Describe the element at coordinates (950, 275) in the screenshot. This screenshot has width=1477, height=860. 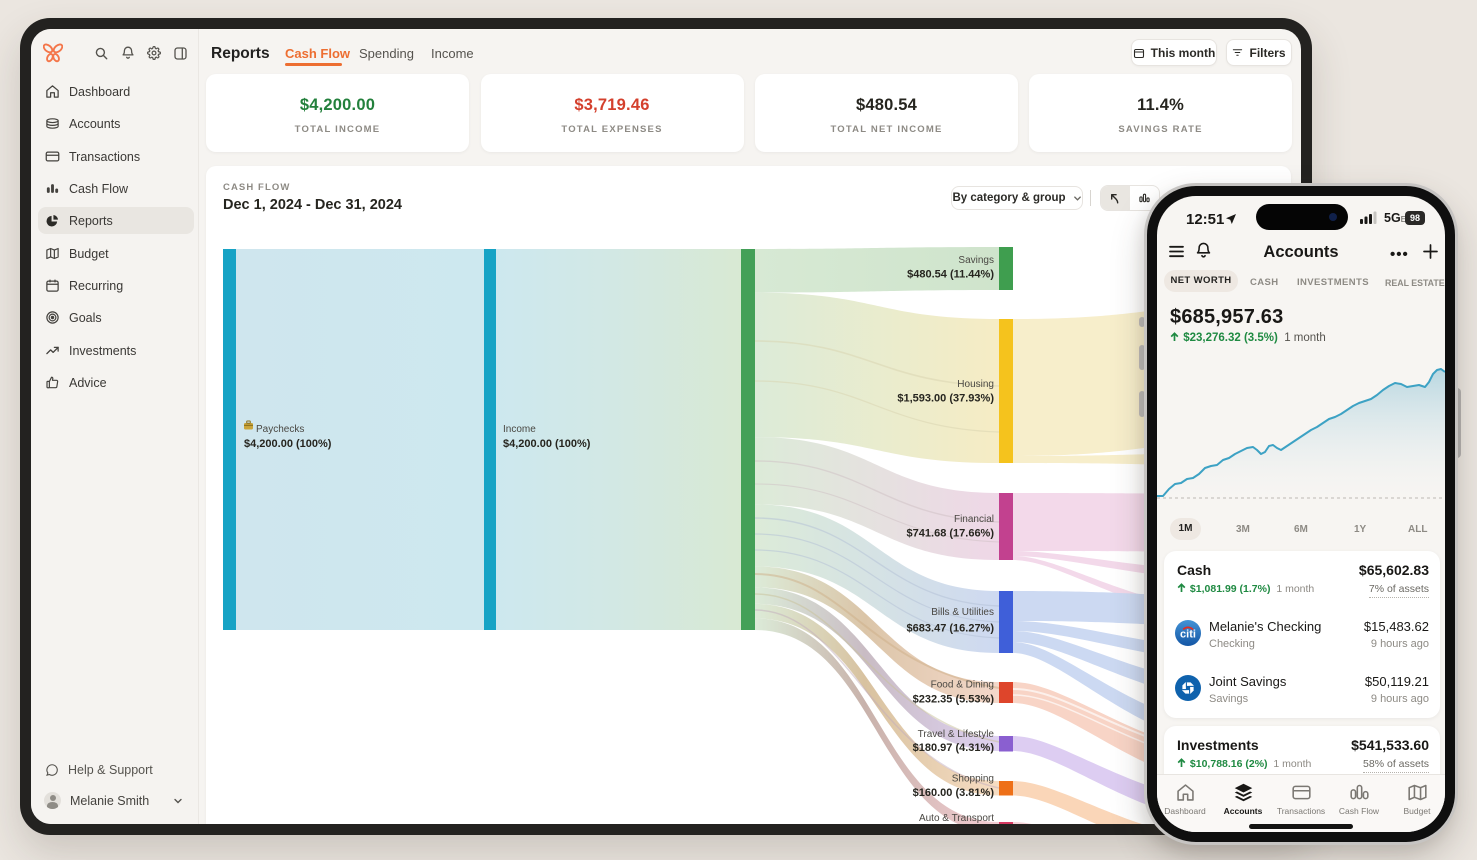
I see `svg-text: $480.54 (11.44%)` at that location.